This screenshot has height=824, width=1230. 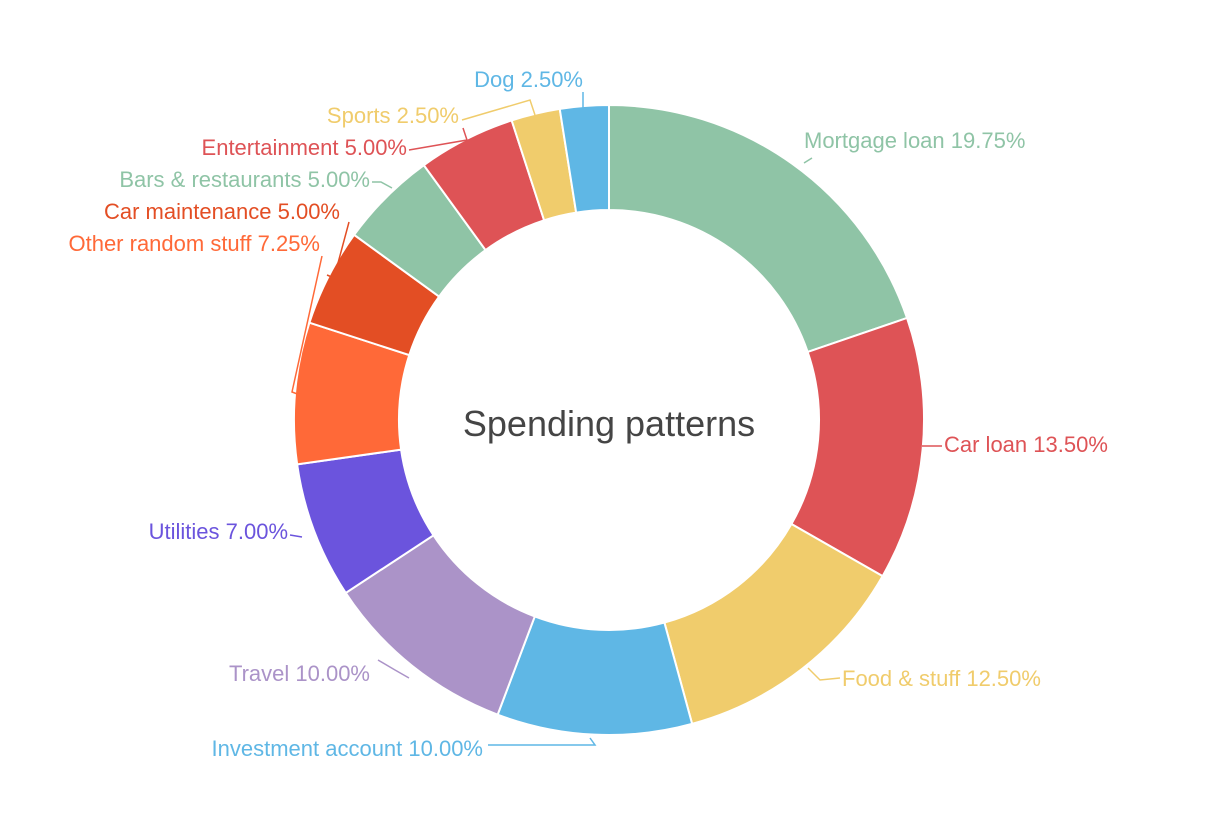 What do you see at coordinates (348, 748) in the screenshot?
I see `slice-label: Investment account 10.00%` at bounding box center [348, 748].